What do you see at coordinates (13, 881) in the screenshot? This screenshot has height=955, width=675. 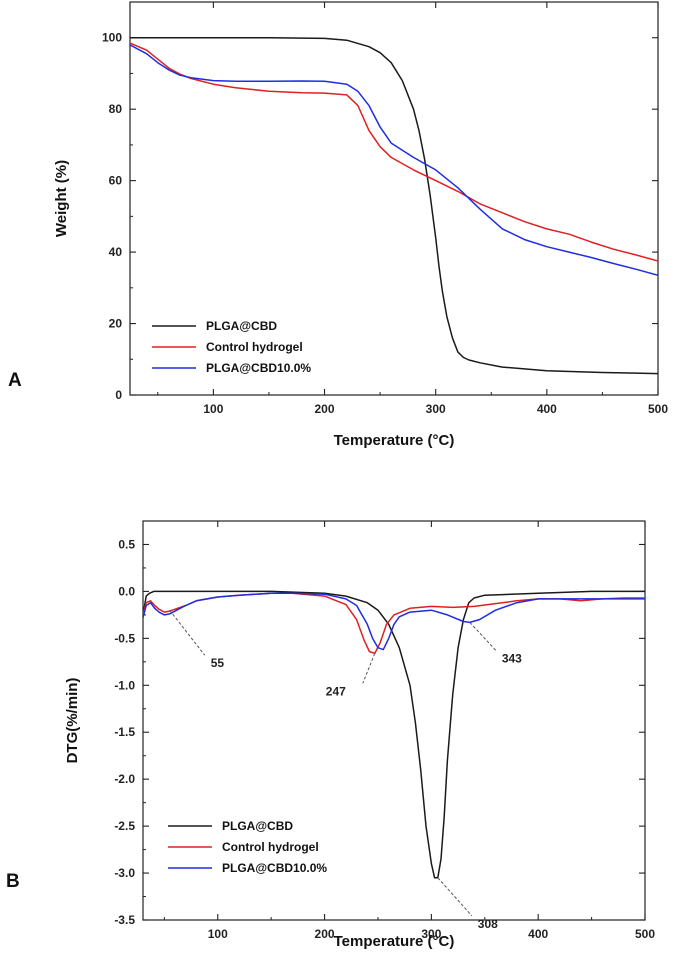 I see `panel-letter: B` at bounding box center [13, 881].